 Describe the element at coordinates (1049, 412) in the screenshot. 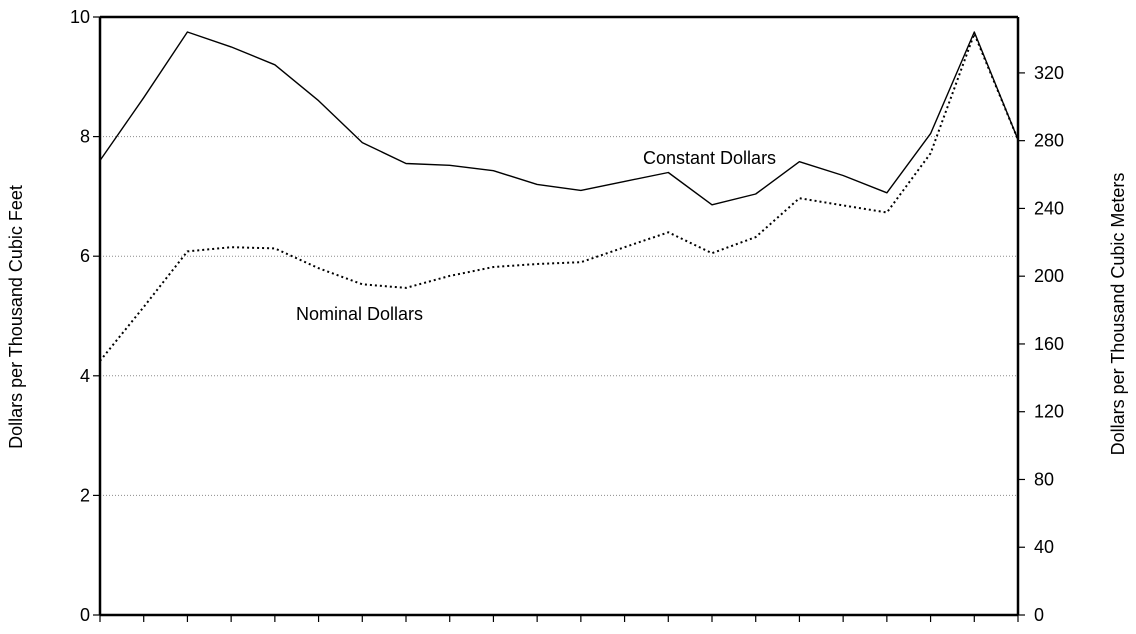

I see `right-tick-label: 120` at that location.